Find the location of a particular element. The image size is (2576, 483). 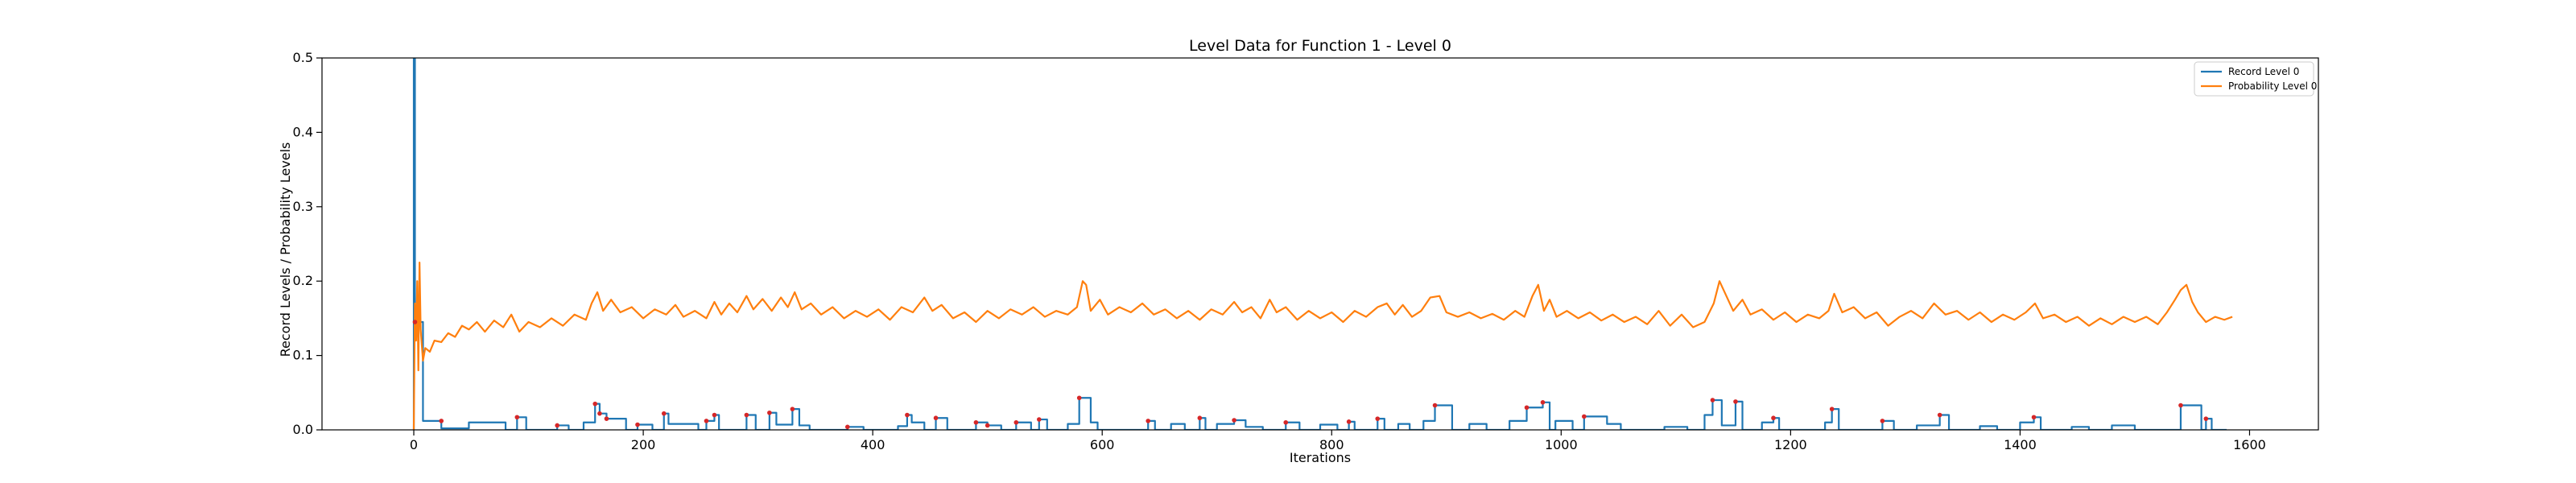

y-tick-label: 0.0 is located at coordinates (303, 429).